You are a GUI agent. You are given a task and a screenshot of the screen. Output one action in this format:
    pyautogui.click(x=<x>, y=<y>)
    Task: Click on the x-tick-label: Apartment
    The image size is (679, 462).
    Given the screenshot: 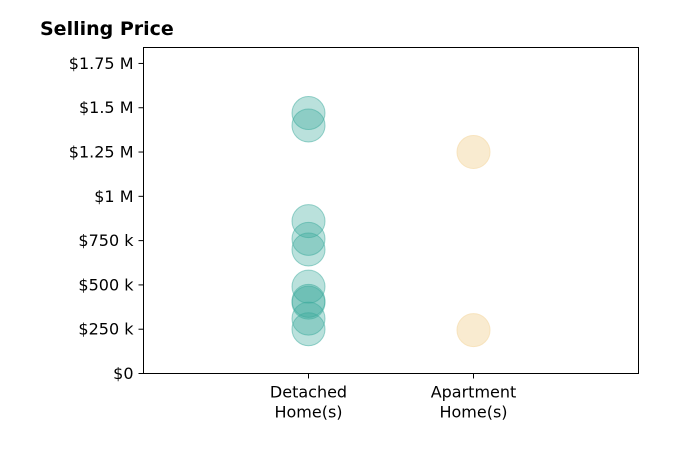 What is the action you would take?
    pyautogui.click(x=474, y=392)
    